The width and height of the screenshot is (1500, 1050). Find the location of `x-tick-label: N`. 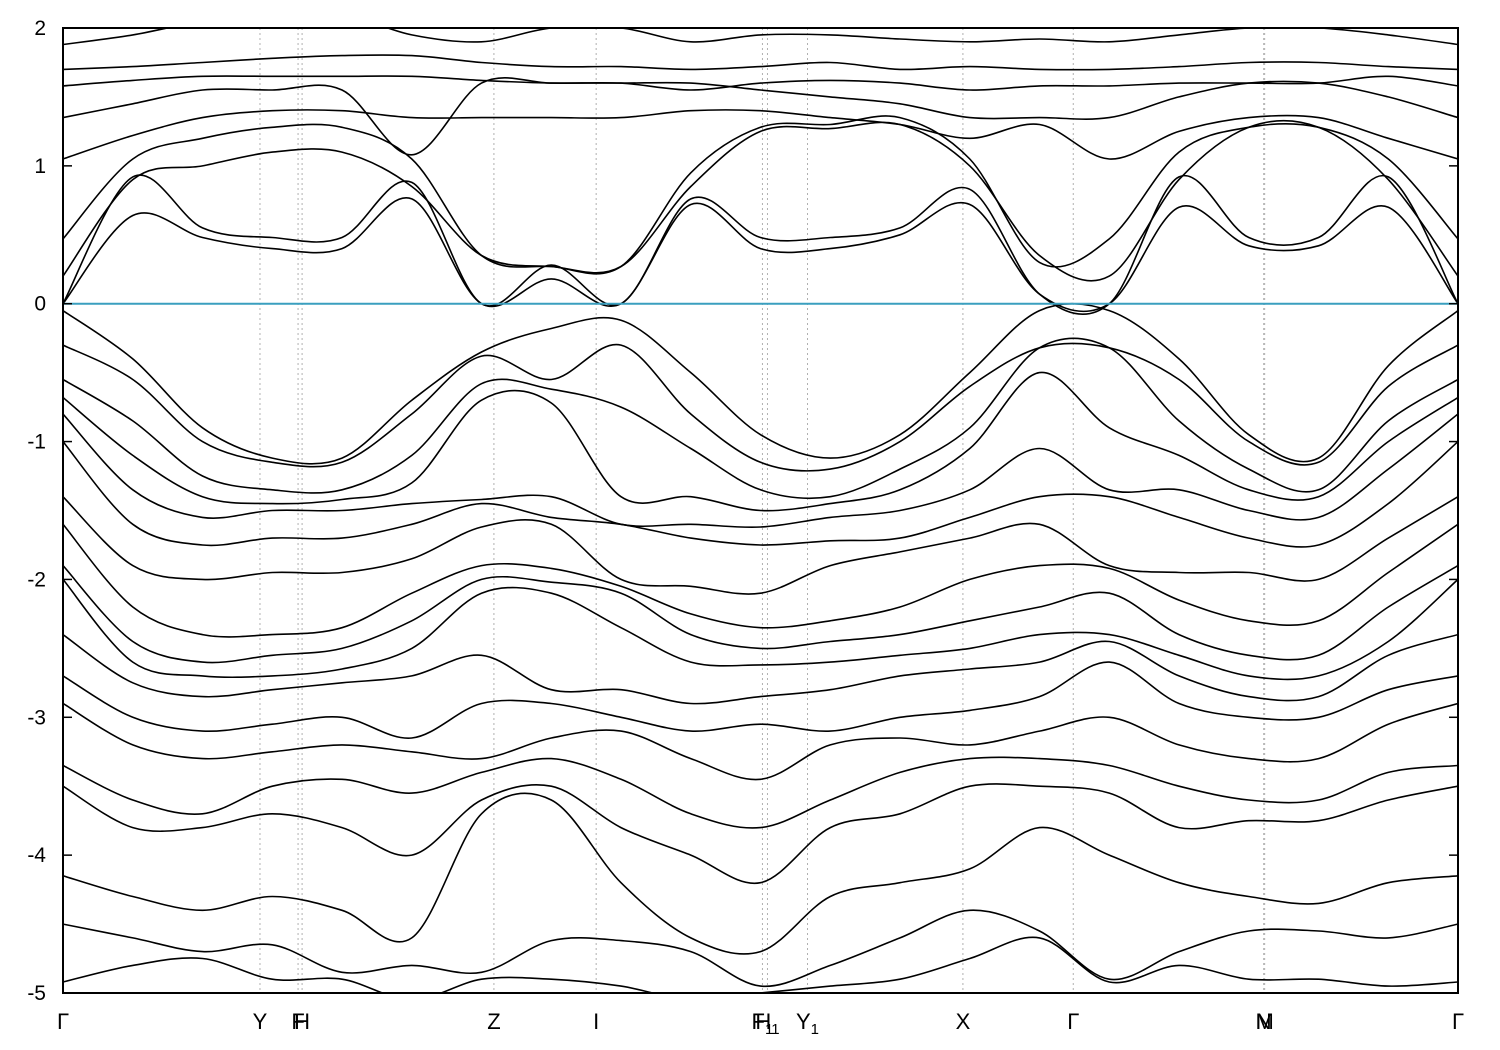

x-tick-label: N is located at coordinates (1264, 1021).